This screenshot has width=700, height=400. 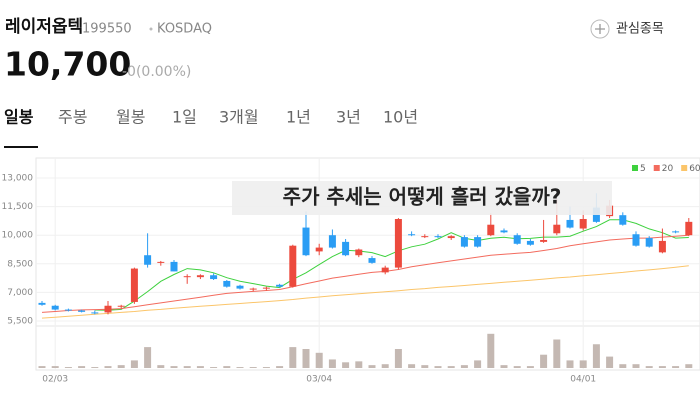 I want to click on price: 10,700, so click(x=67, y=64).